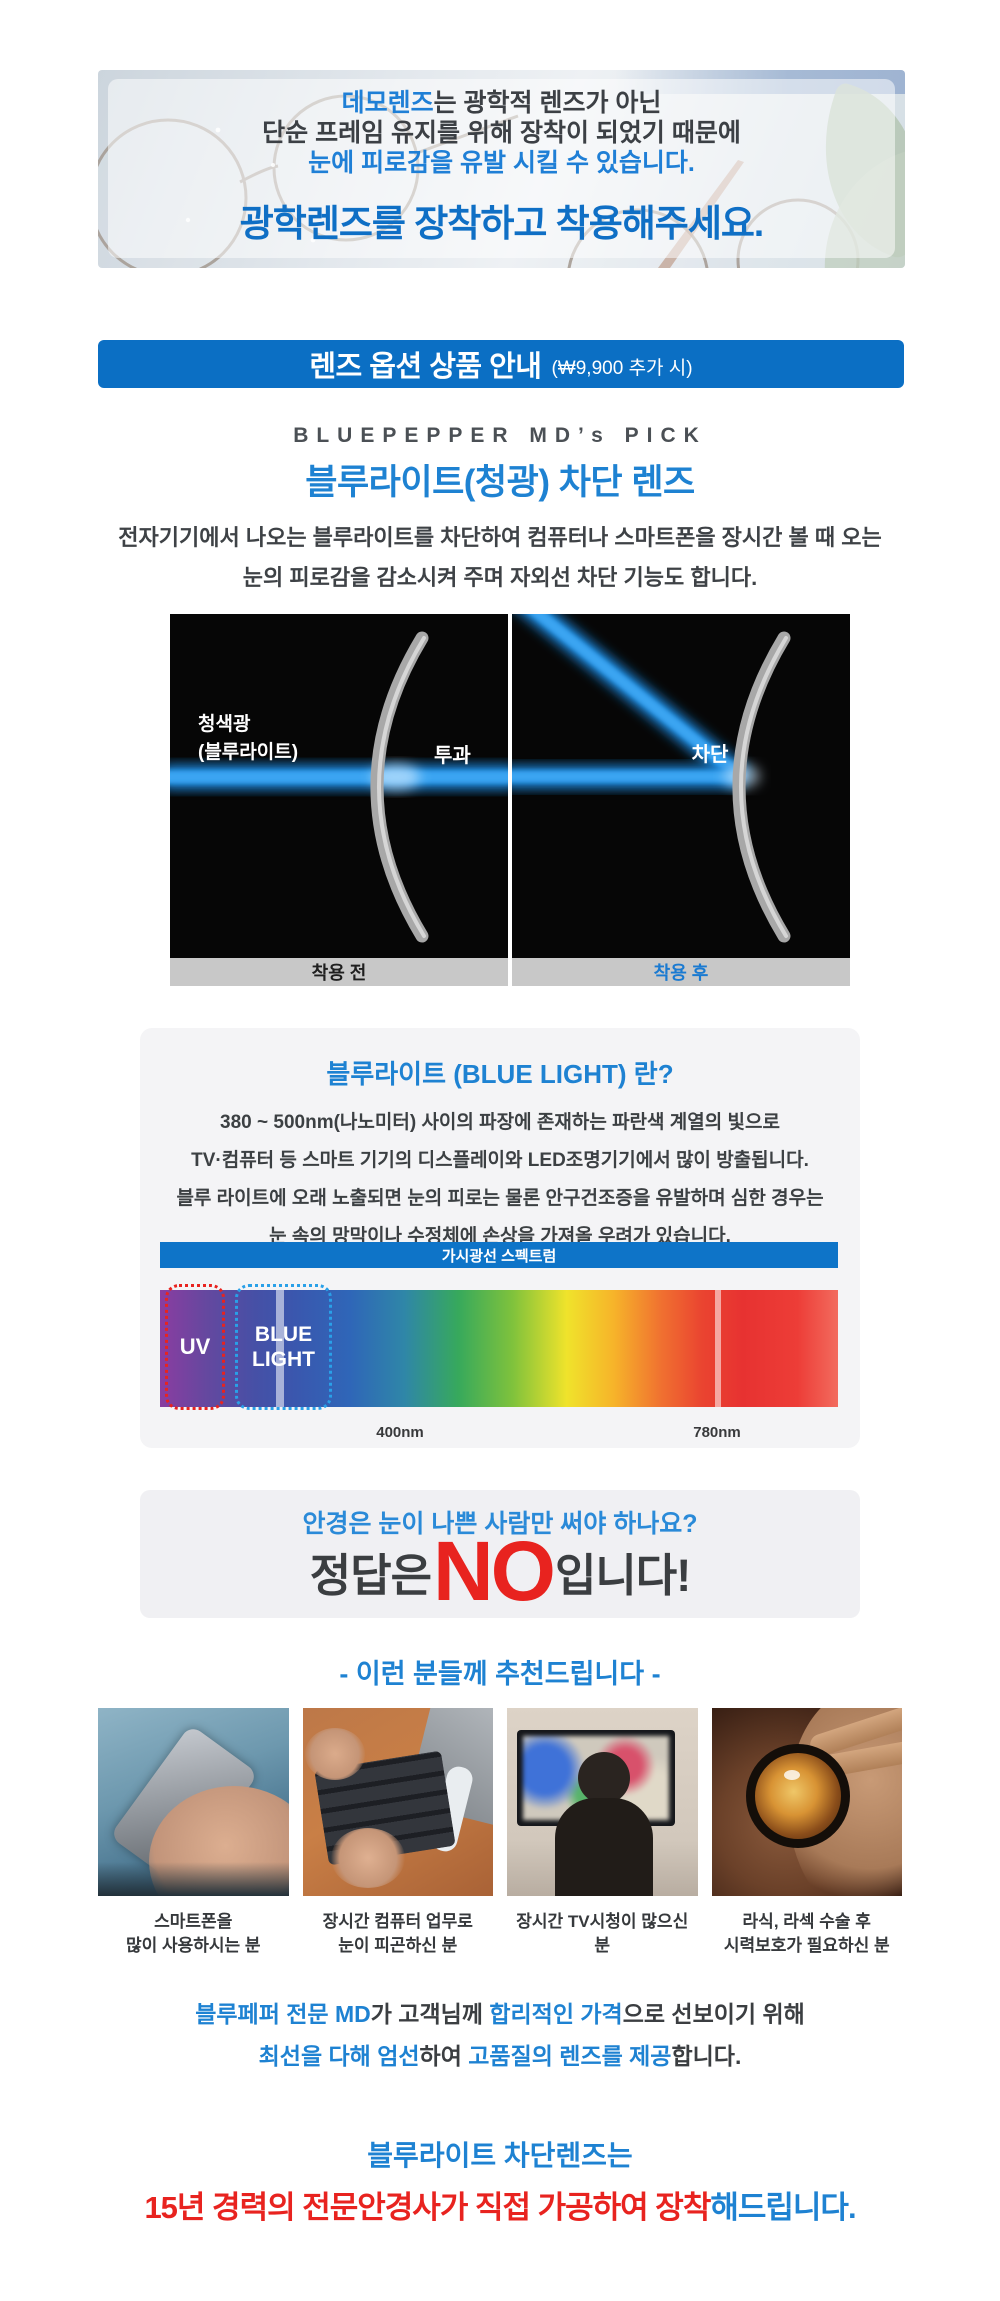 This screenshot has height=2301, width=1000. I want to click on md-message-line2: 최선을 다해 엄선하여 고품질의 렌즈를 제공합니다., so click(500, 2056).